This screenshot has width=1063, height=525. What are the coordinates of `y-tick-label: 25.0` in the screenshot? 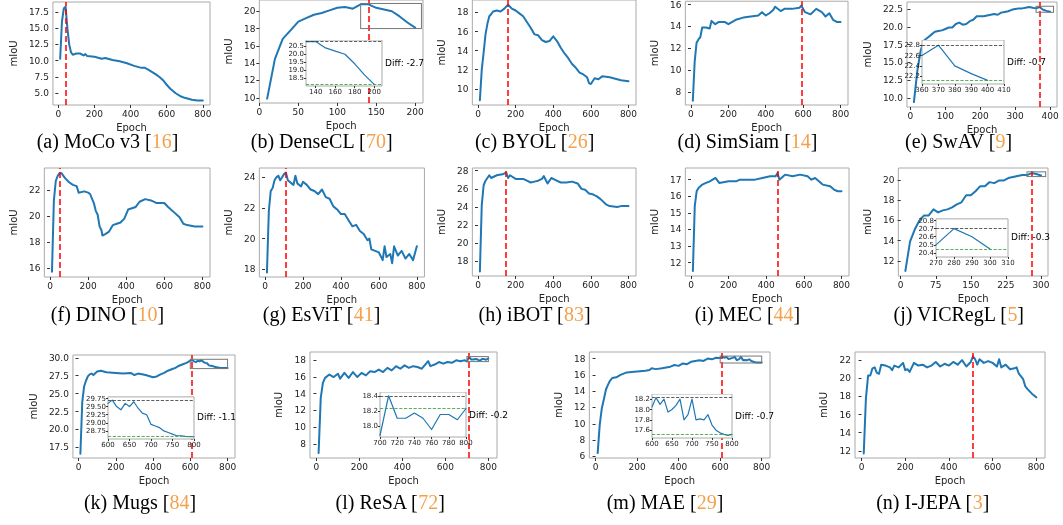 It's located at (59, 393).